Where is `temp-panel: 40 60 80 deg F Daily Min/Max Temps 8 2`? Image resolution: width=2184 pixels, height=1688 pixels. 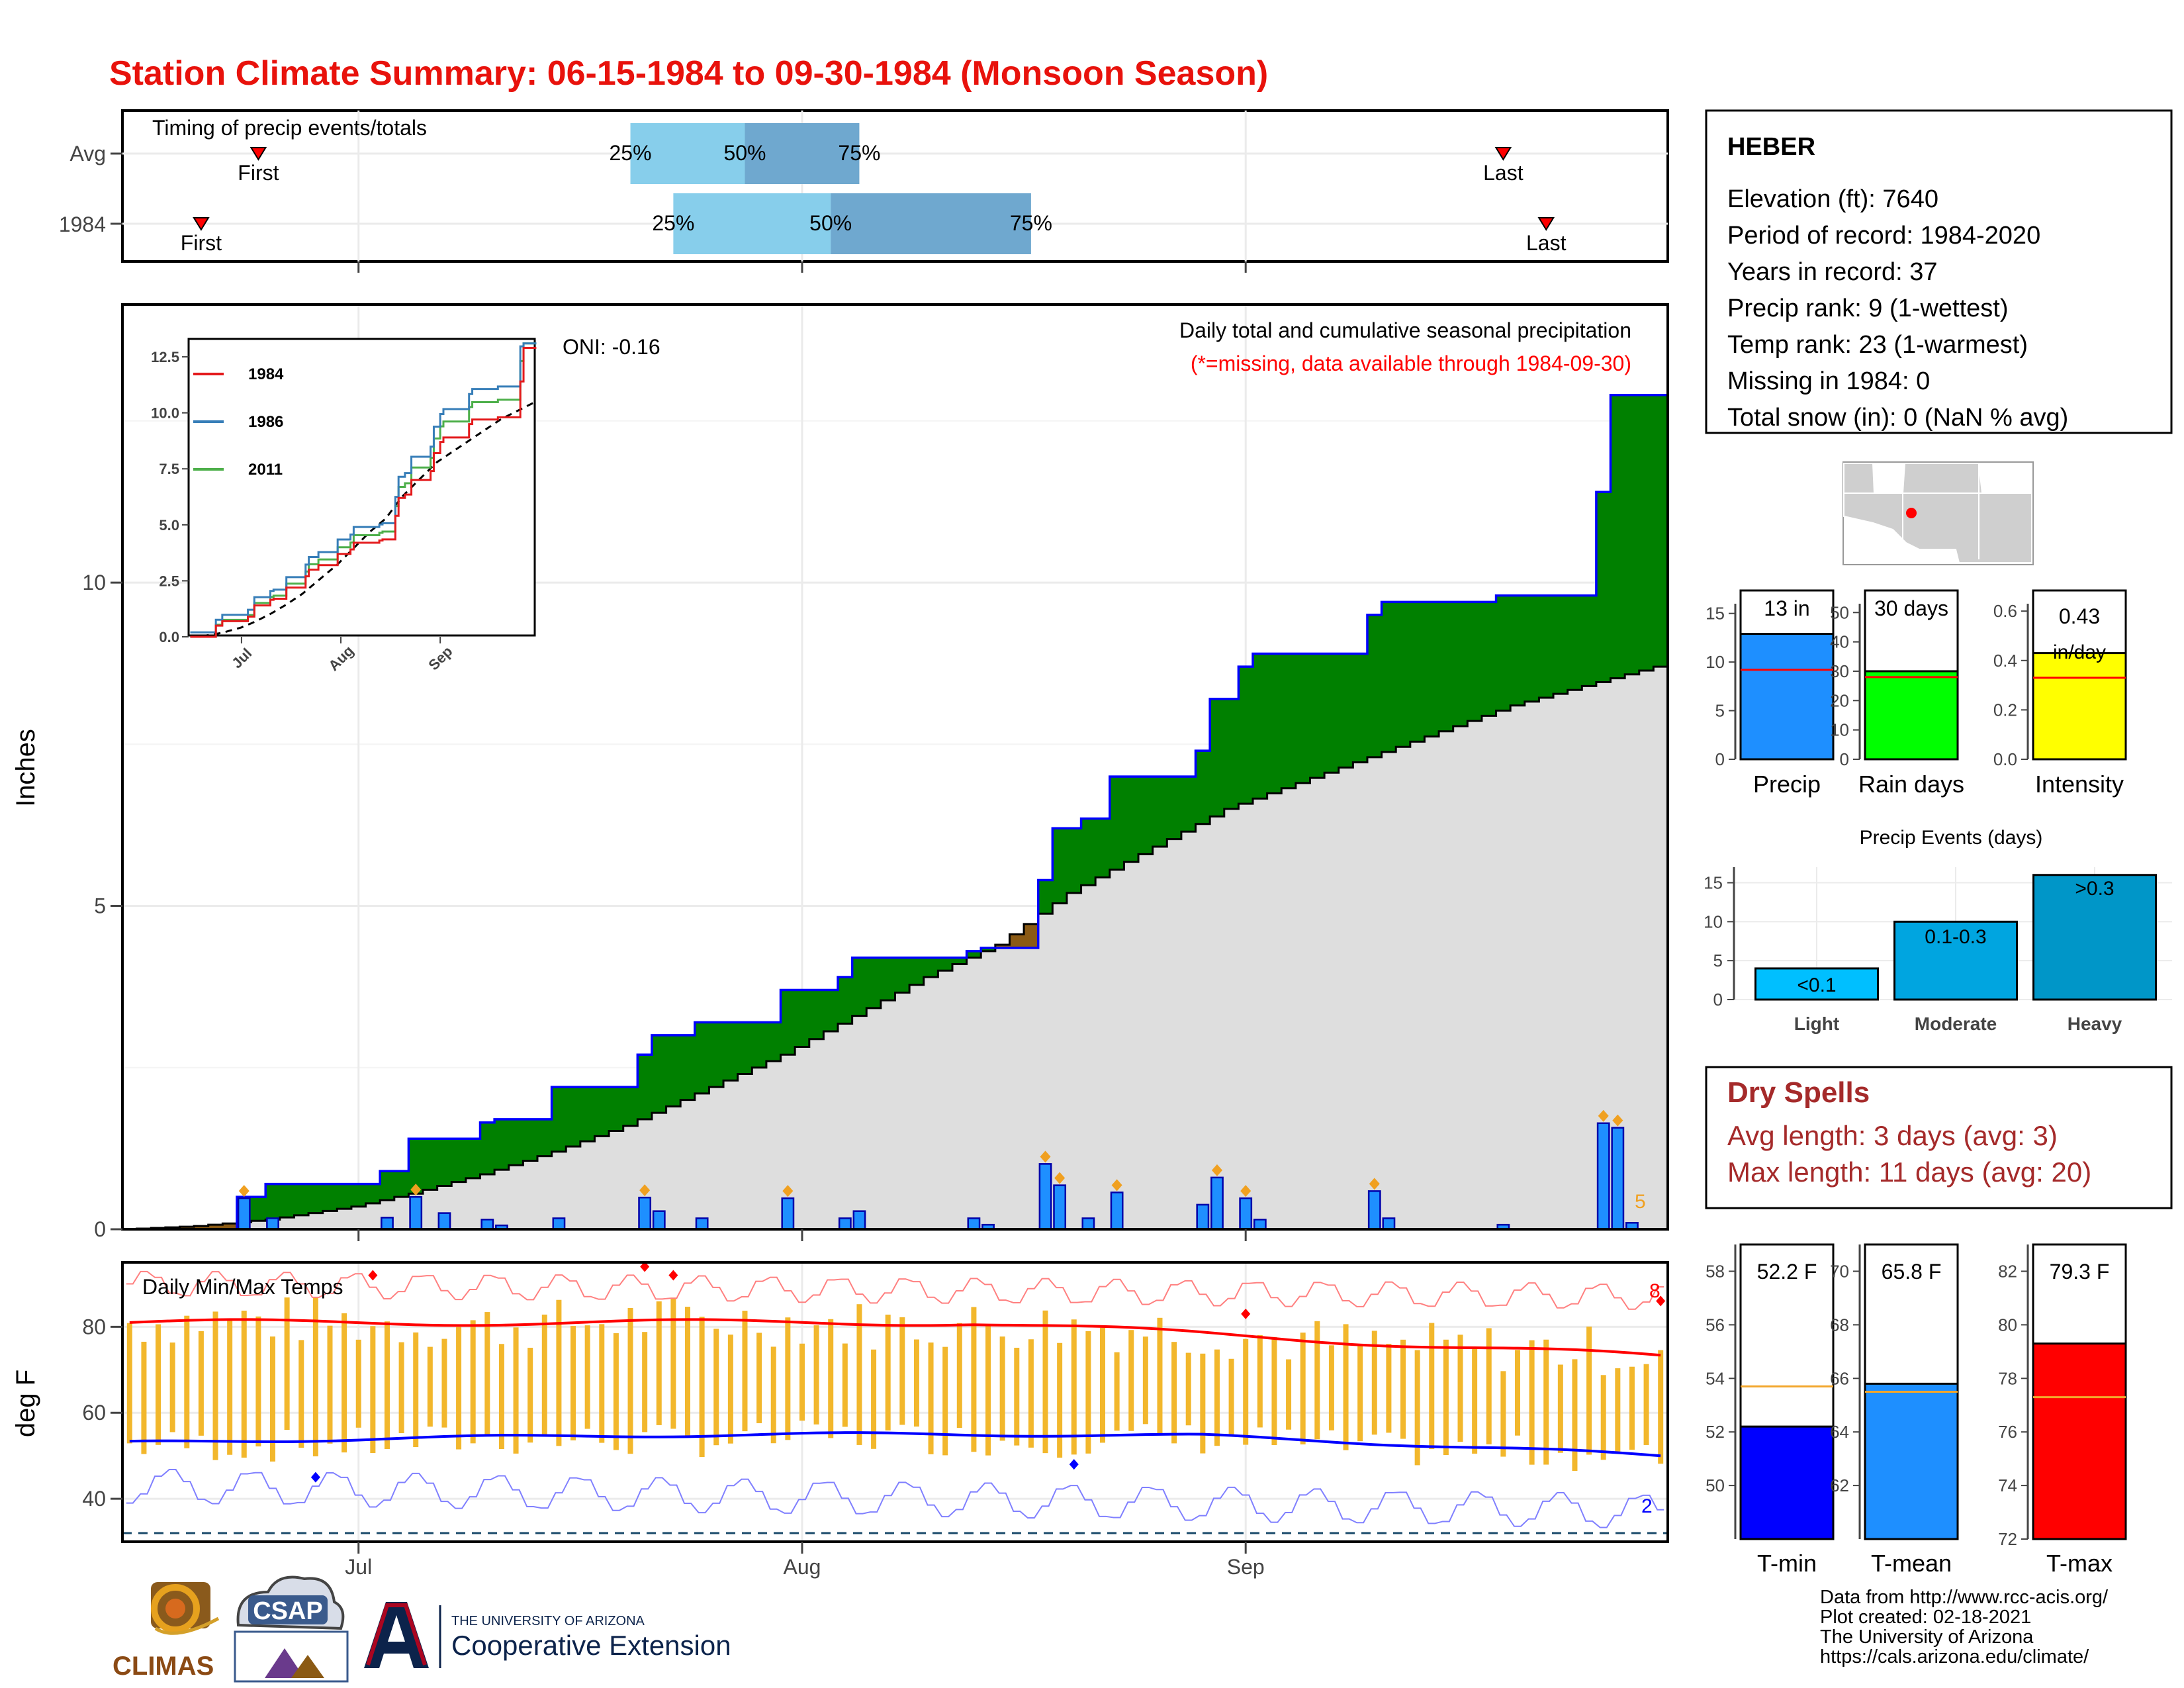 temp-panel: 40 60 80 deg F Daily Min/Max Temps 8 2 is located at coordinates (840, 1402).